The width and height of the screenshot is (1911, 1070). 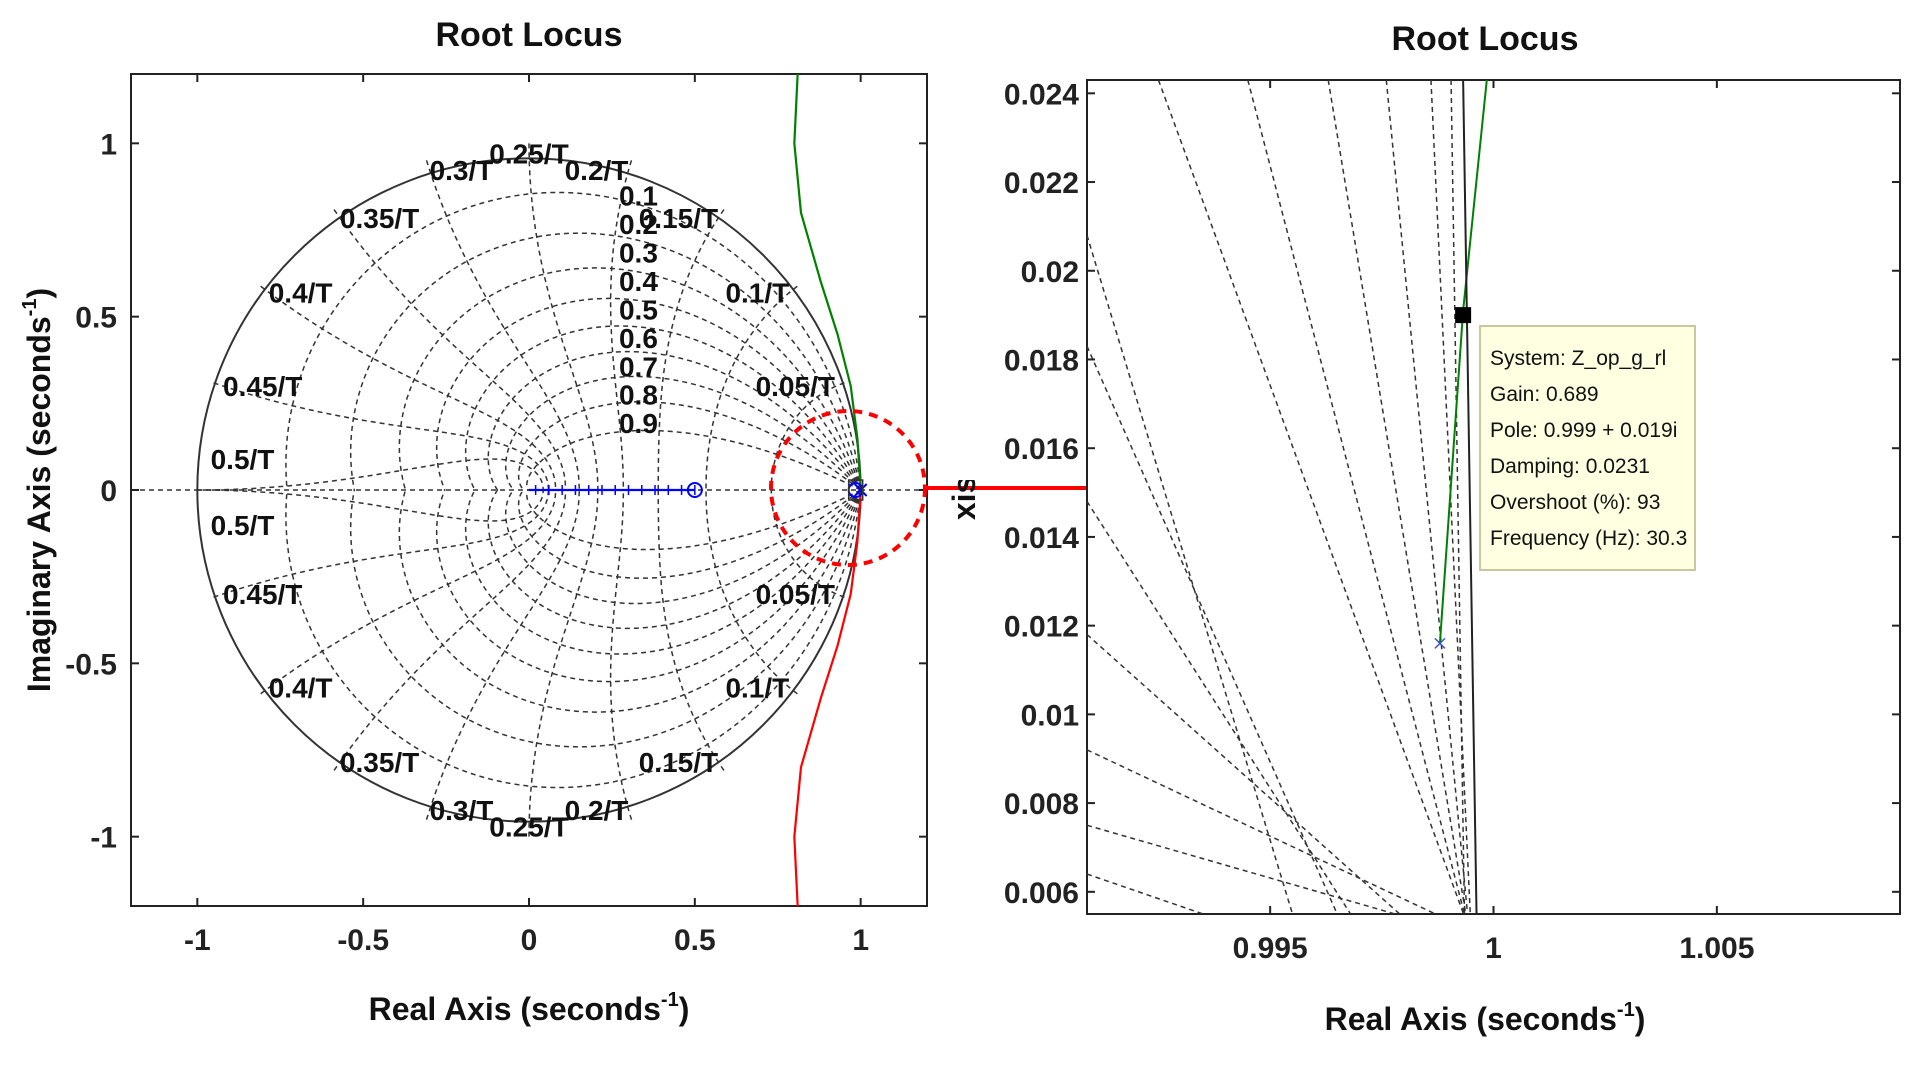 What do you see at coordinates (1041, 893) in the screenshot?
I see `y-tick-label: 0.006` at bounding box center [1041, 893].